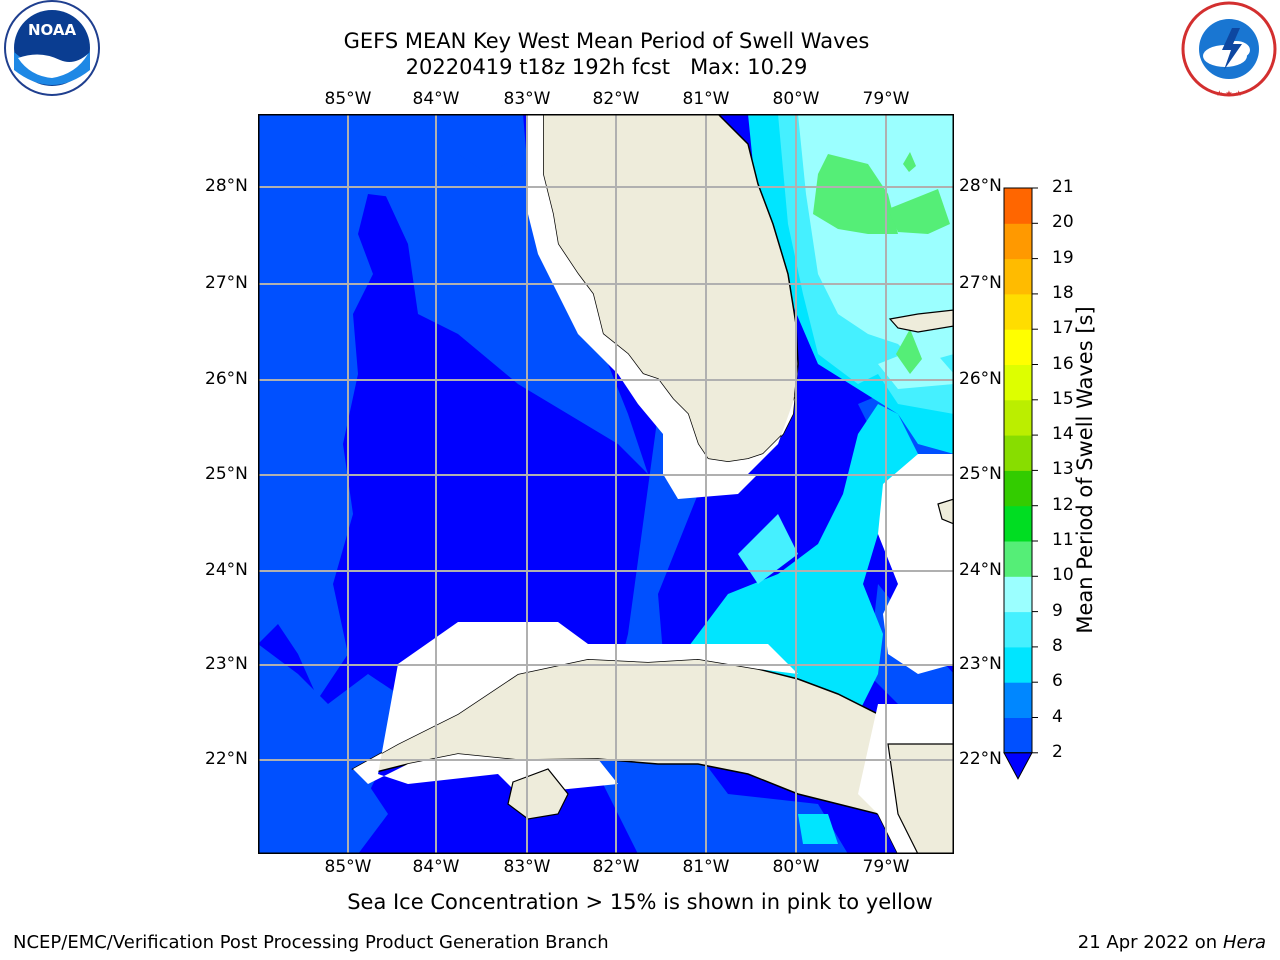  What do you see at coordinates (538, 794) in the screenshot?
I see `isle-of-youth` at bounding box center [538, 794].